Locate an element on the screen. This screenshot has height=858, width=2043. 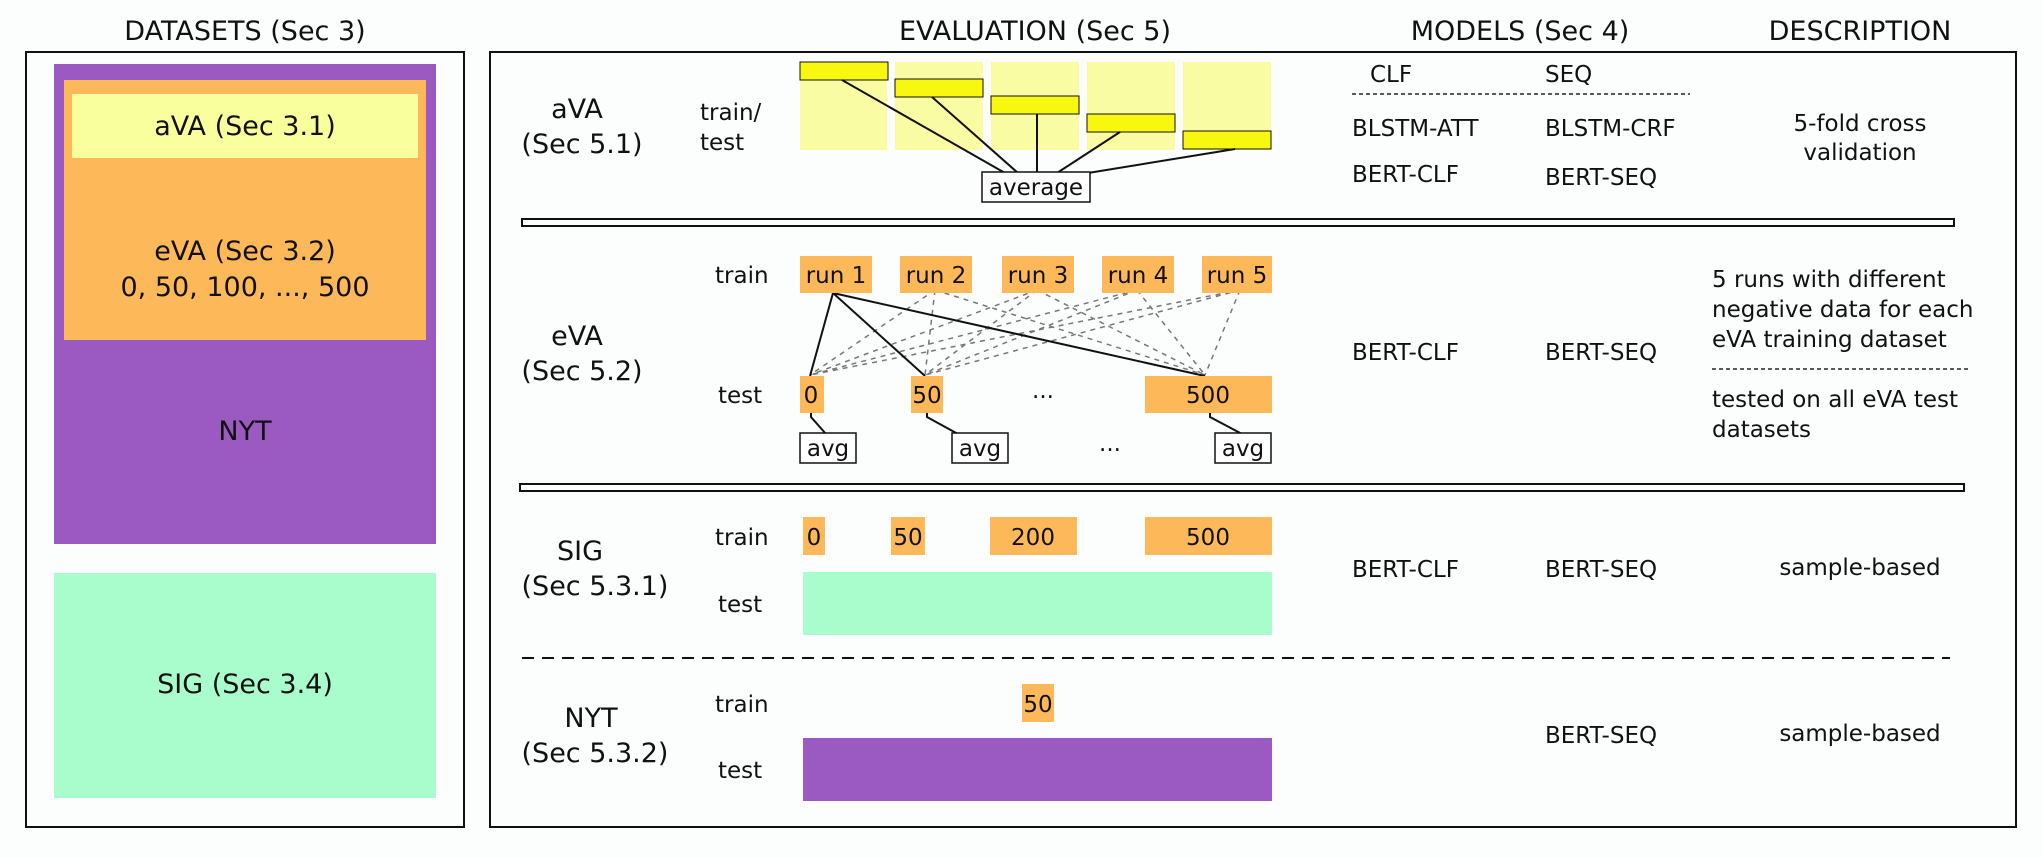
sig-model-clf: BERT-CLF is located at coordinates (1405, 570).